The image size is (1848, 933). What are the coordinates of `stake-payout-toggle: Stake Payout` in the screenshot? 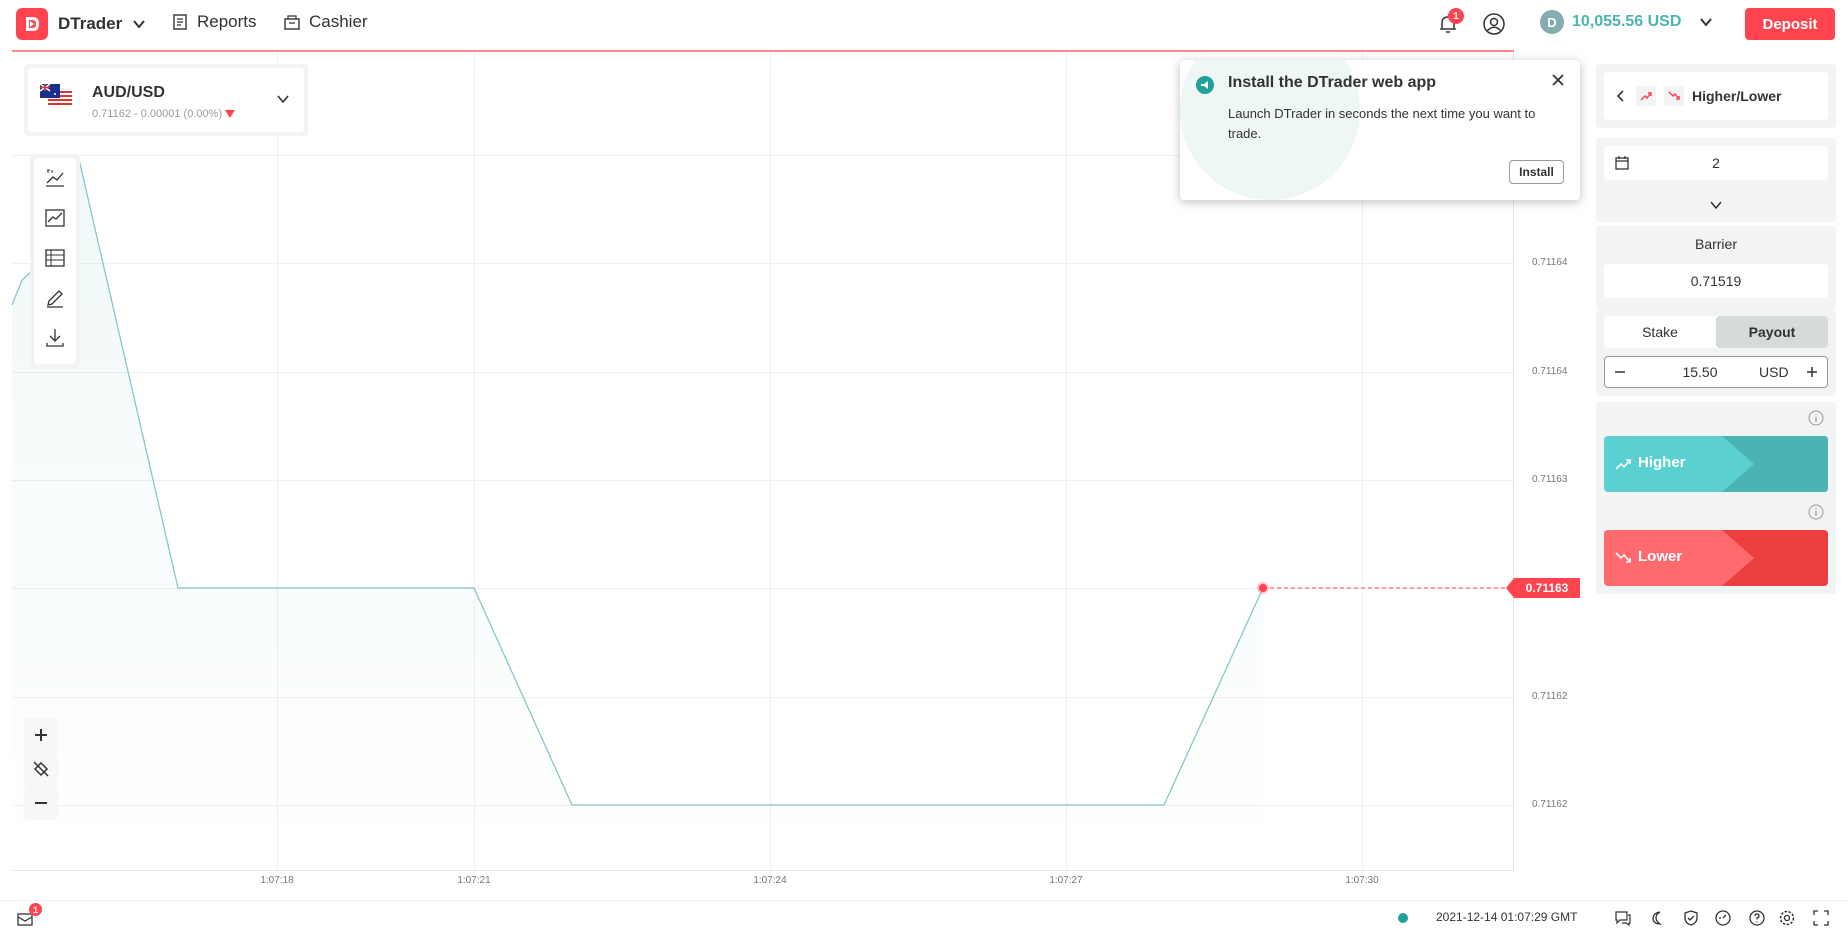 It's located at (1716, 332).